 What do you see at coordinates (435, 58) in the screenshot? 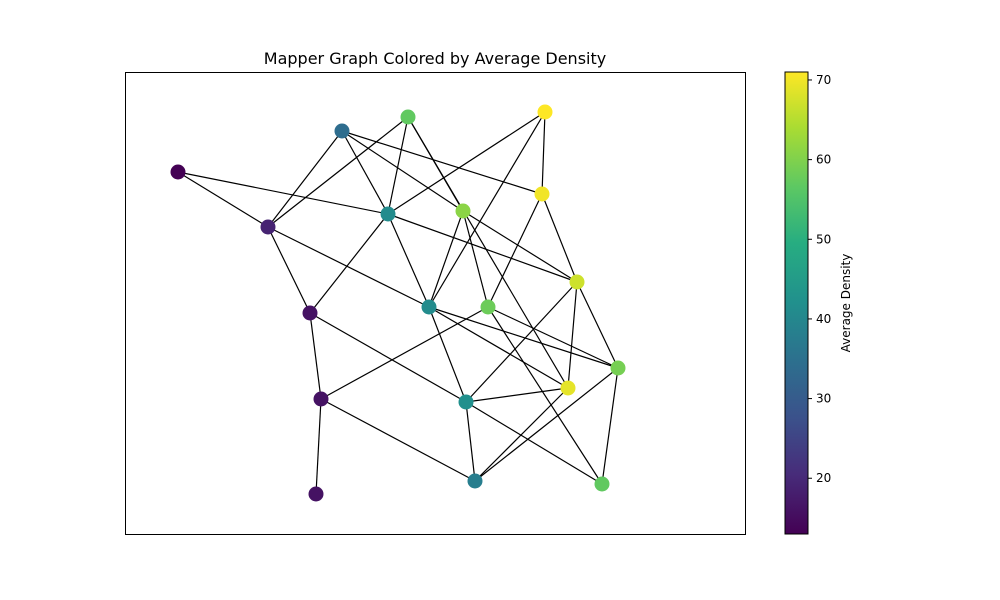
I see `chart-title: Mapper Graph Colored by Average Density` at bounding box center [435, 58].